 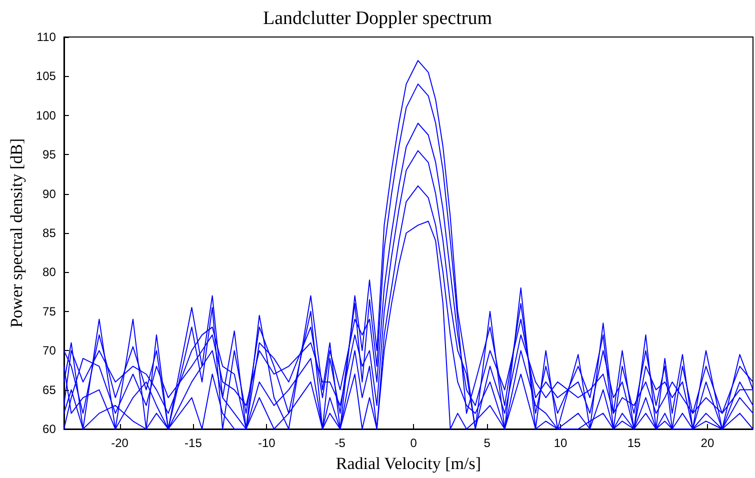 I want to click on x-axis-title: Radial Velocity [m/s], so click(x=409, y=463).